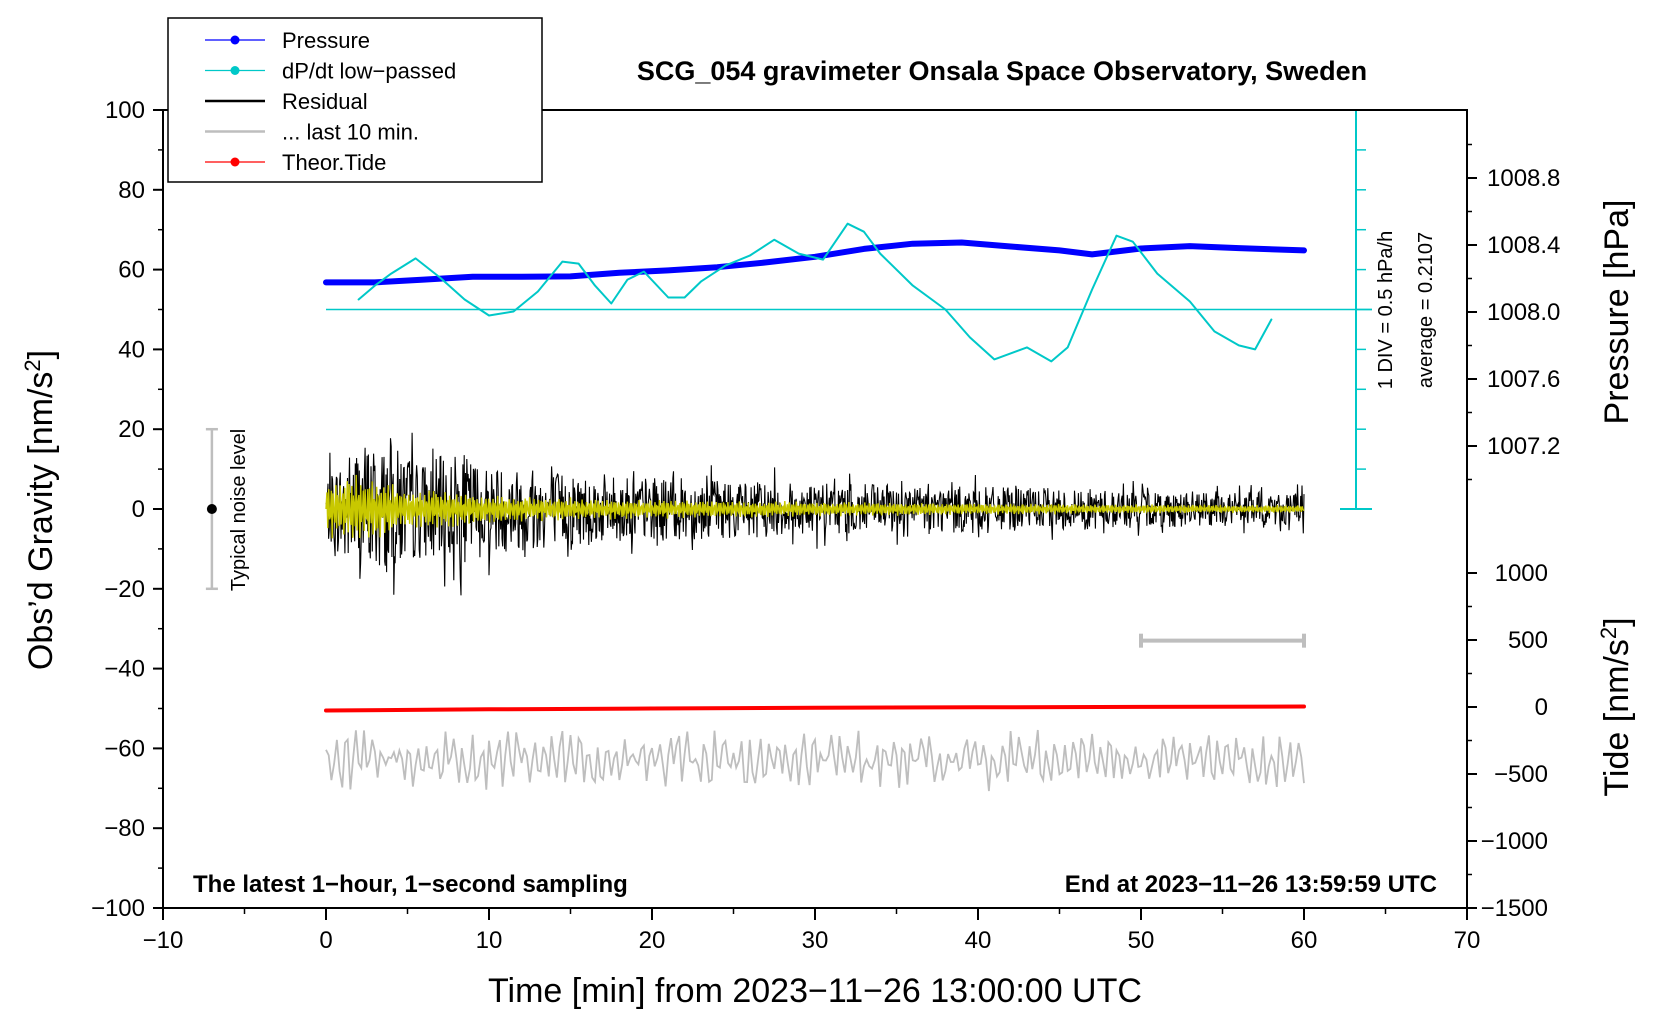 This screenshot has height=1020, width=1660. What do you see at coordinates (1467, 940) in the screenshot?
I see `x-tick-label: 70` at bounding box center [1467, 940].